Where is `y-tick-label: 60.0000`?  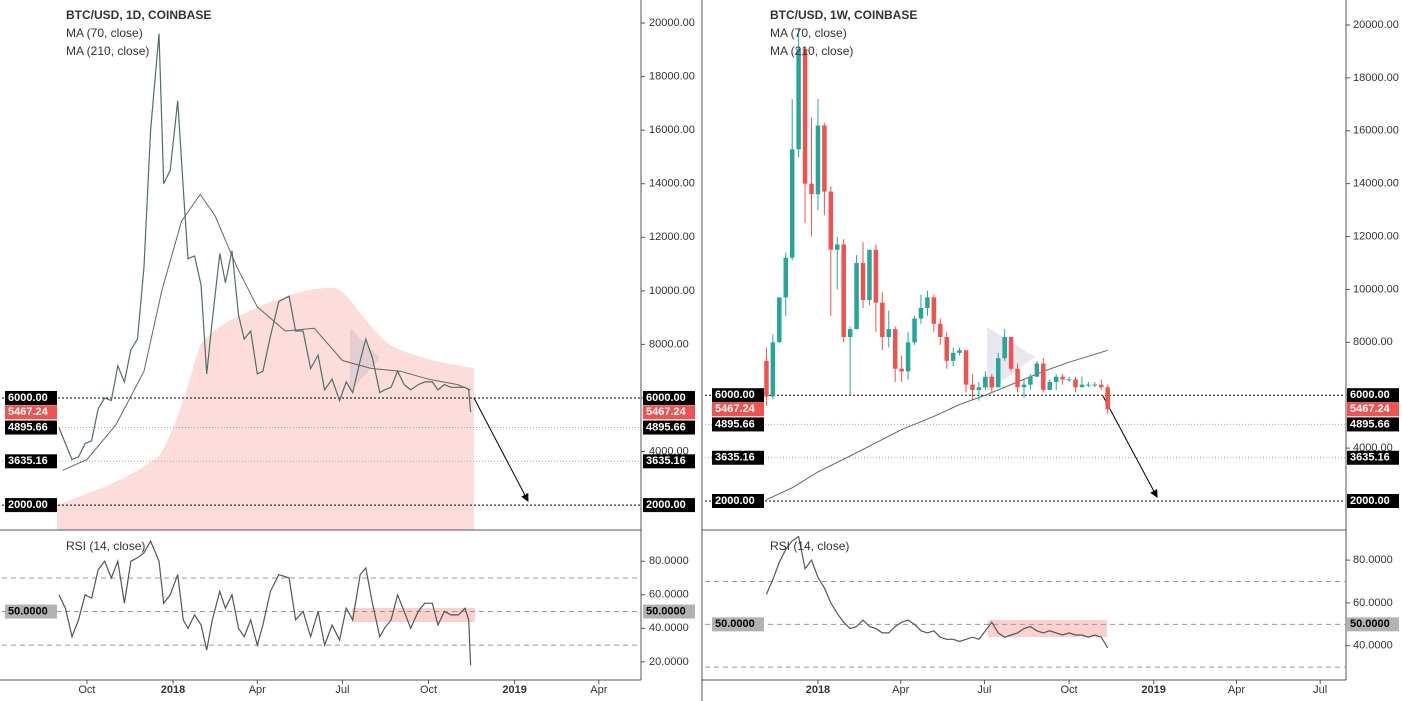 y-tick-label: 60.0000 is located at coordinates (1373, 603).